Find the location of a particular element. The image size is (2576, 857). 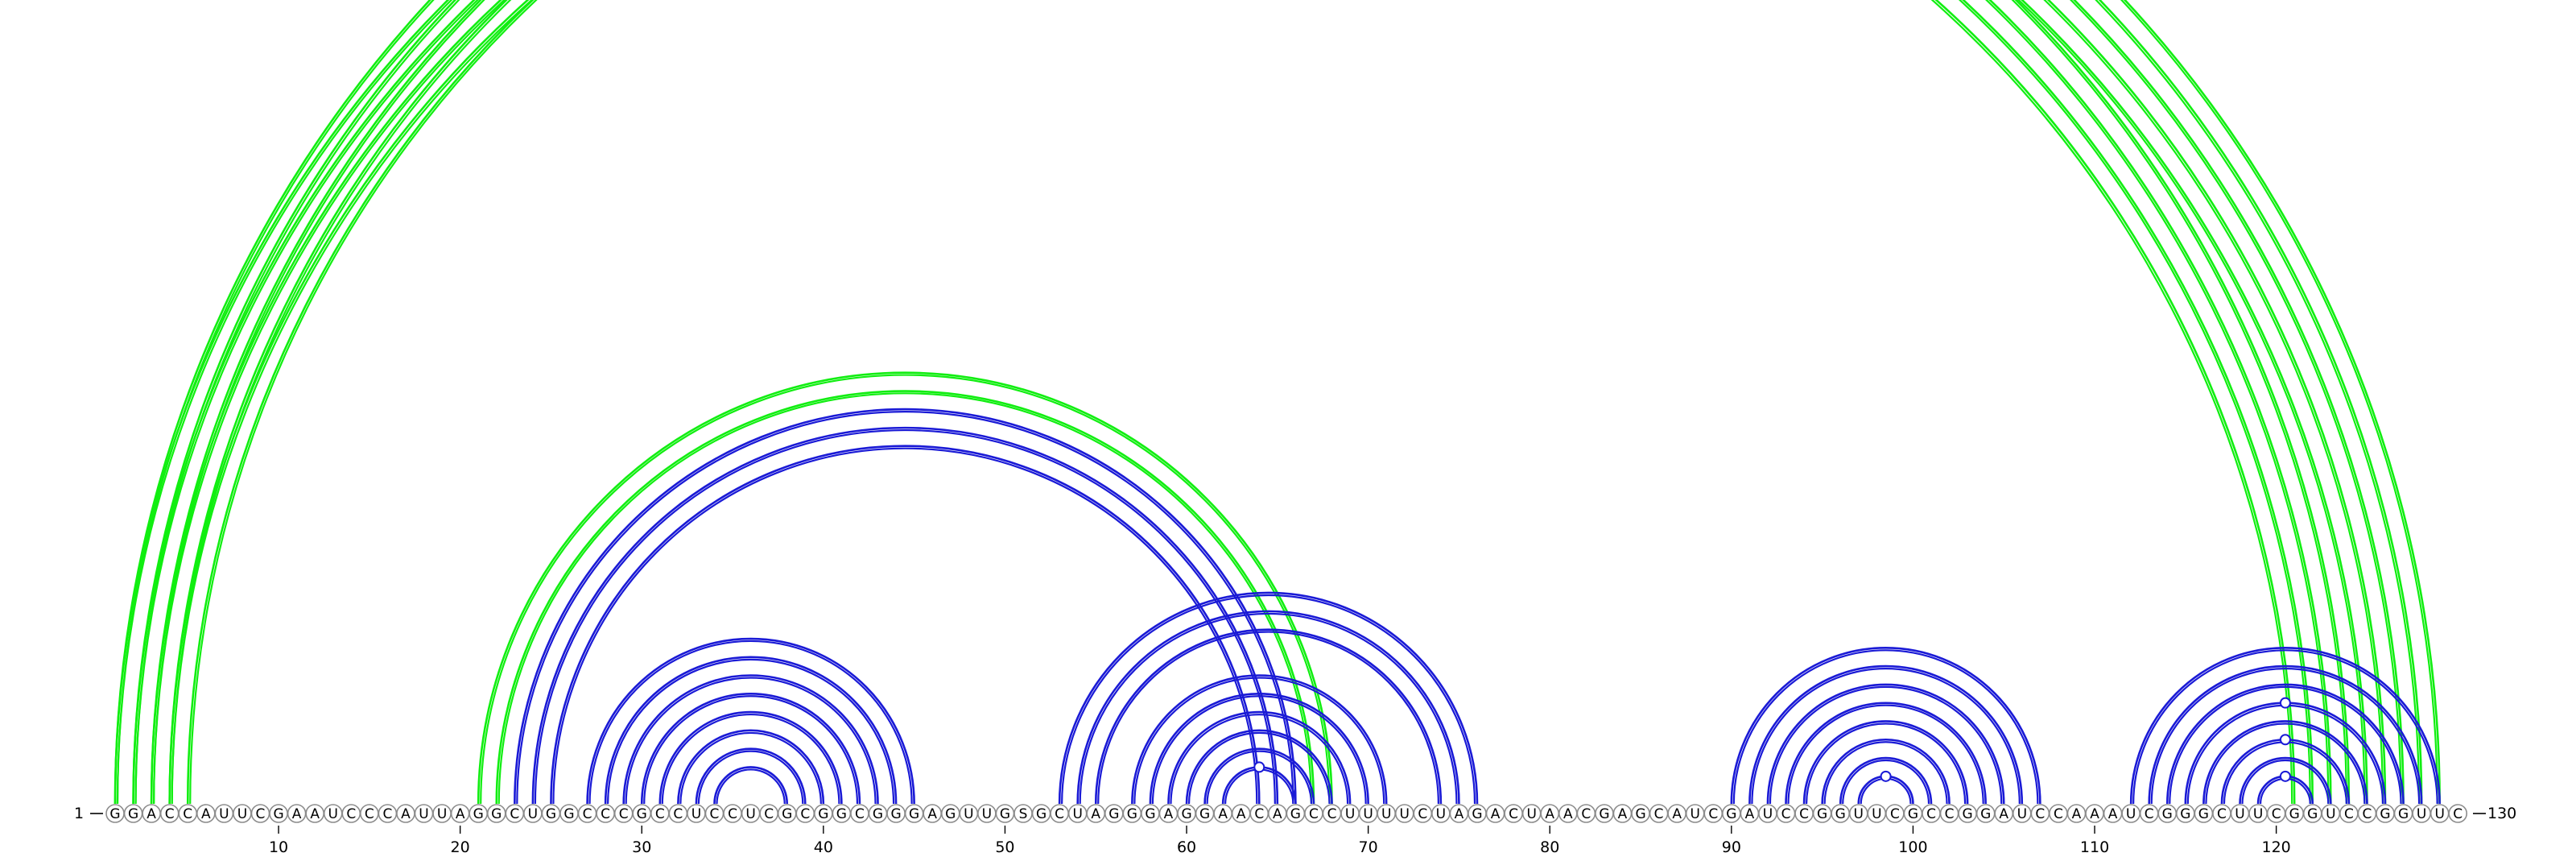

tick-layer: 10 20 30 40 50 60 70 80 90 100 110 120 is located at coordinates (1280, 841).